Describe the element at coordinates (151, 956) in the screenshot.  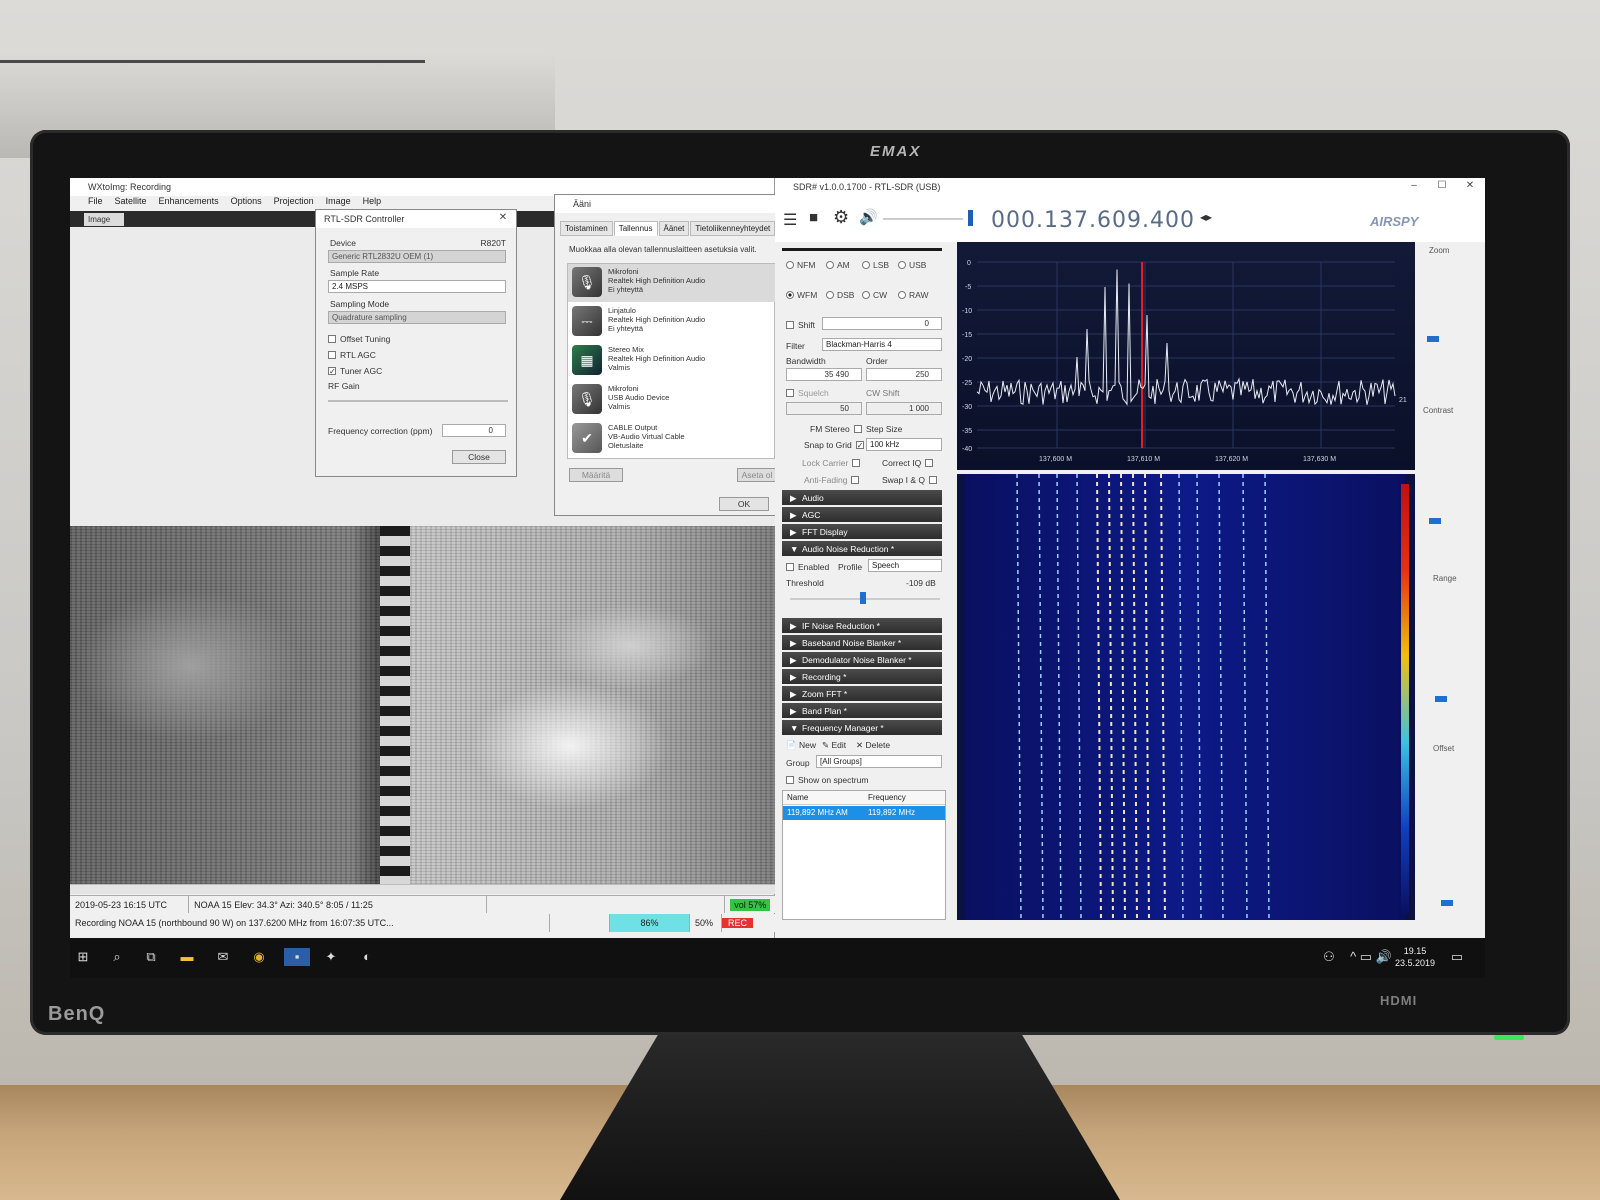
I see `task-view-icon: ⧉` at that location.